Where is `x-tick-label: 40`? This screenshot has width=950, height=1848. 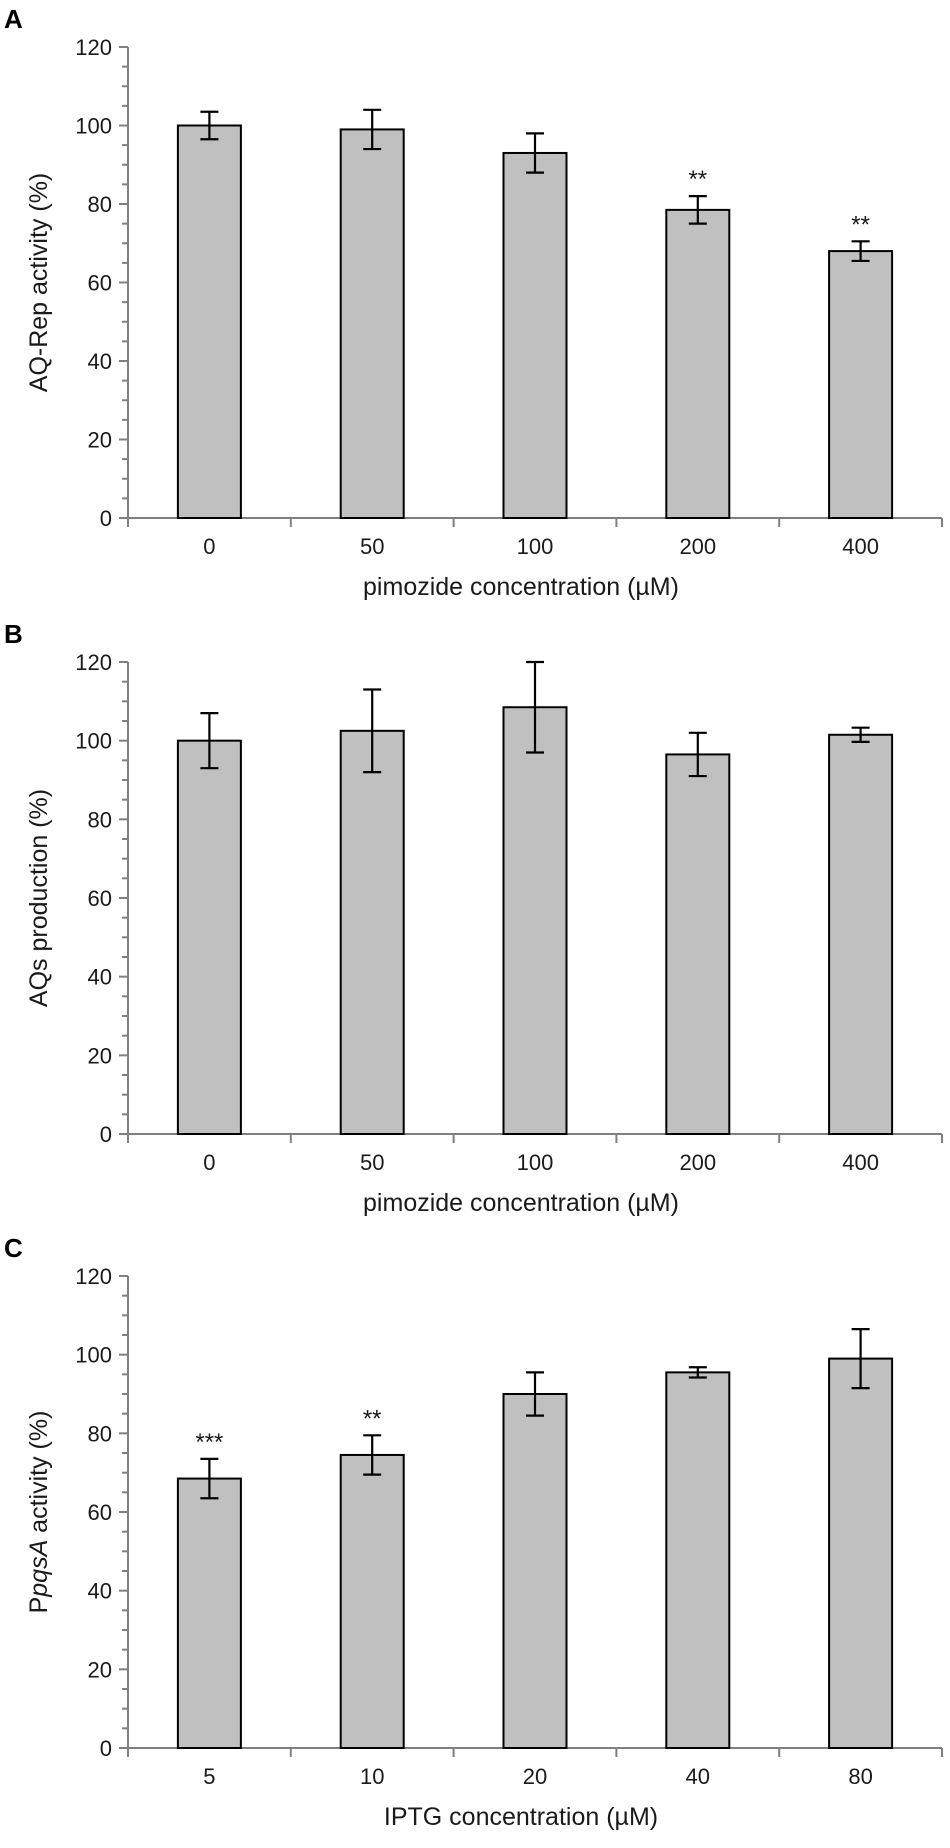
x-tick-label: 40 is located at coordinates (698, 1776).